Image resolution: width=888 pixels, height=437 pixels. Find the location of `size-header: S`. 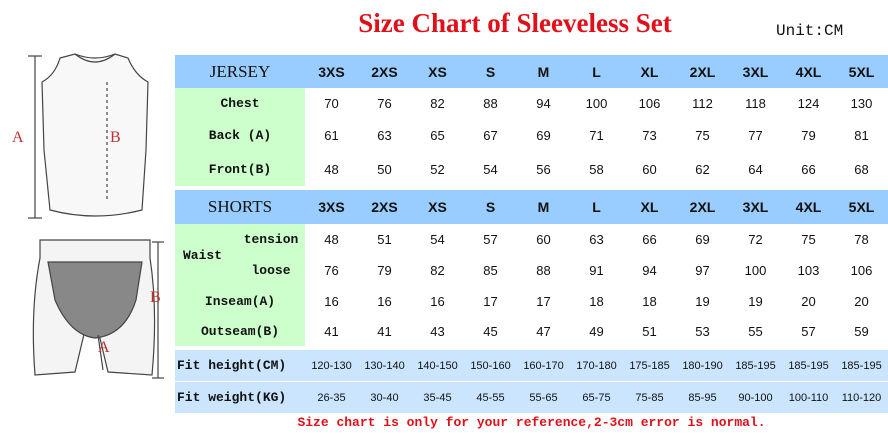

size-header: S is located at coordinates (490, 71).